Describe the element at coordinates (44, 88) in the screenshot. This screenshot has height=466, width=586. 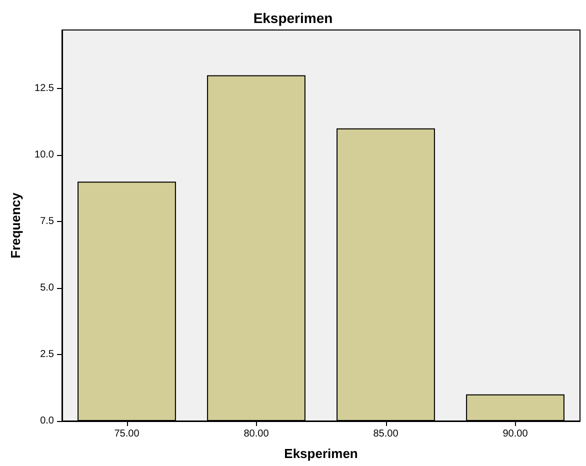
I see `y-tick-label: 12.5` at that location.